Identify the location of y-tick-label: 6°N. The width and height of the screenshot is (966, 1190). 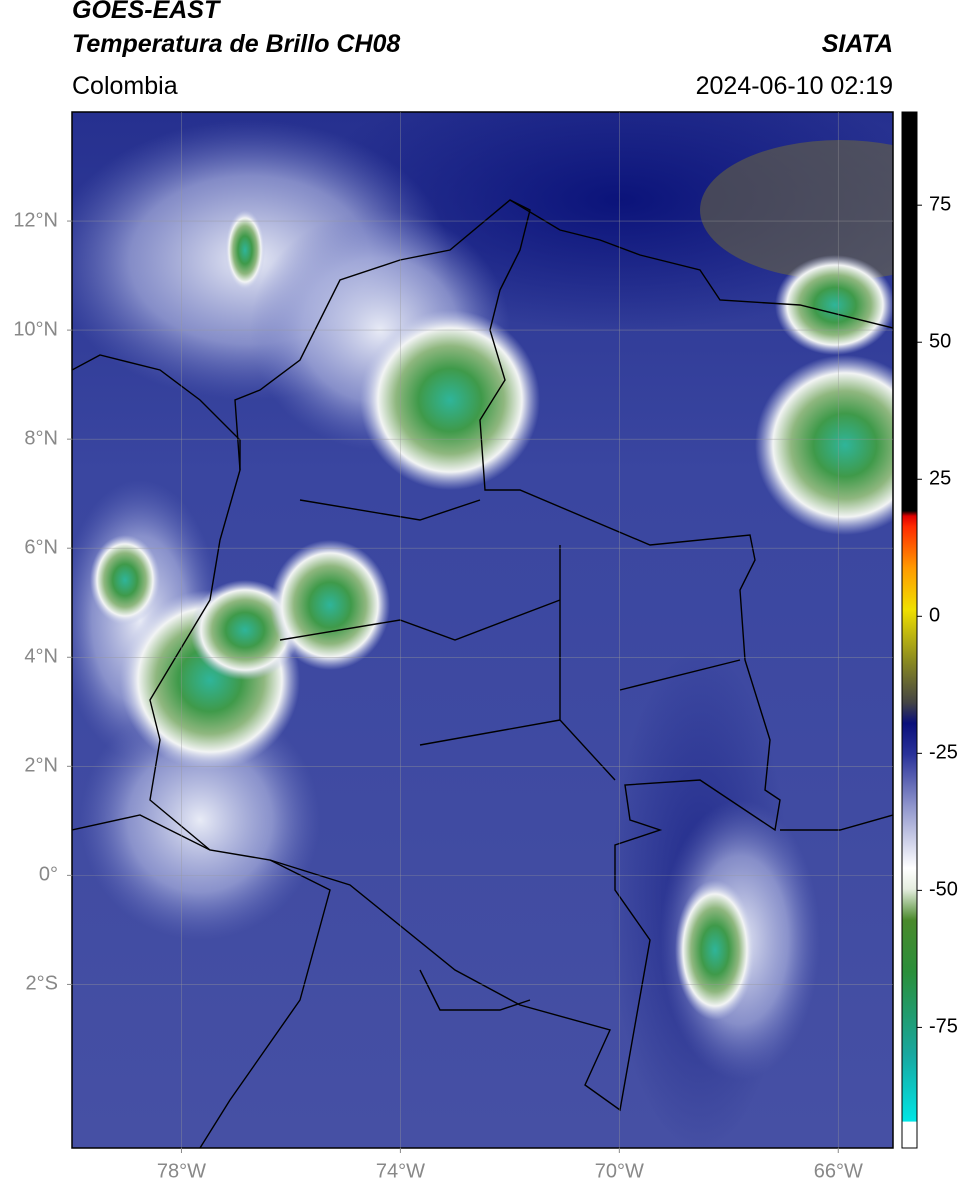
(41, 547).